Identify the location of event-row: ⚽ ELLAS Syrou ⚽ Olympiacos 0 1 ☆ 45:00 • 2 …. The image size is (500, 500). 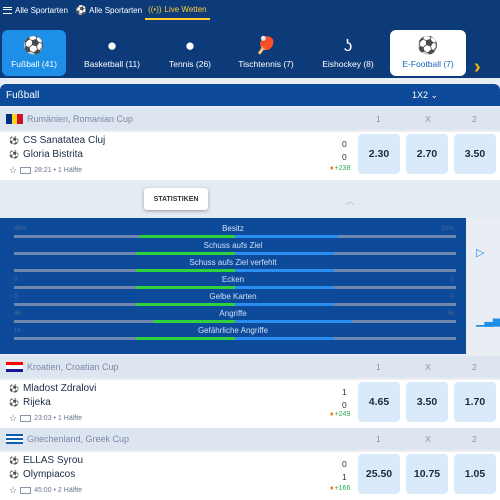
(250, 476).